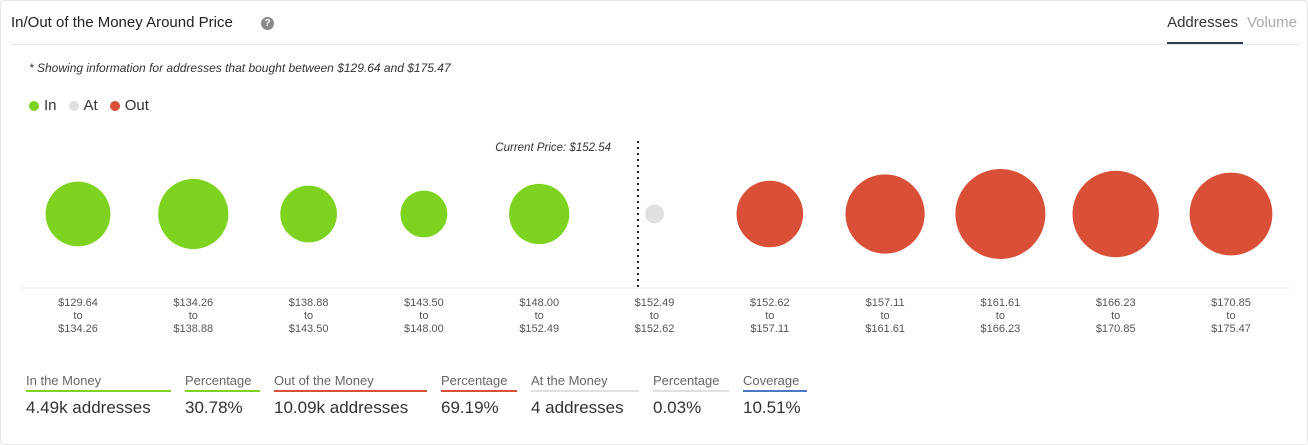  Describe the element at coordinates (78, 303) in the screenshot. I see `tick-label-from: $129.64` at that location.